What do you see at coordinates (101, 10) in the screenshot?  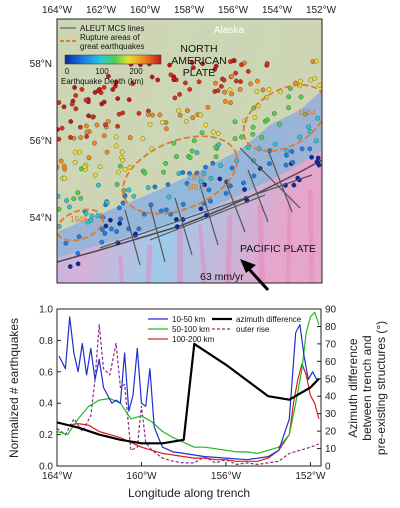 I see `tick-label: 162°W` at bounding box center [101, 10].